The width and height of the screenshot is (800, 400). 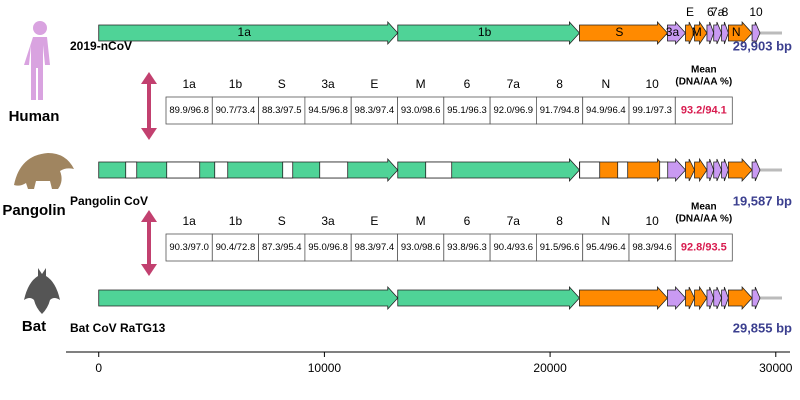 I want to click on identity-value: 89.9/96.8, so click(x=189, y=110).